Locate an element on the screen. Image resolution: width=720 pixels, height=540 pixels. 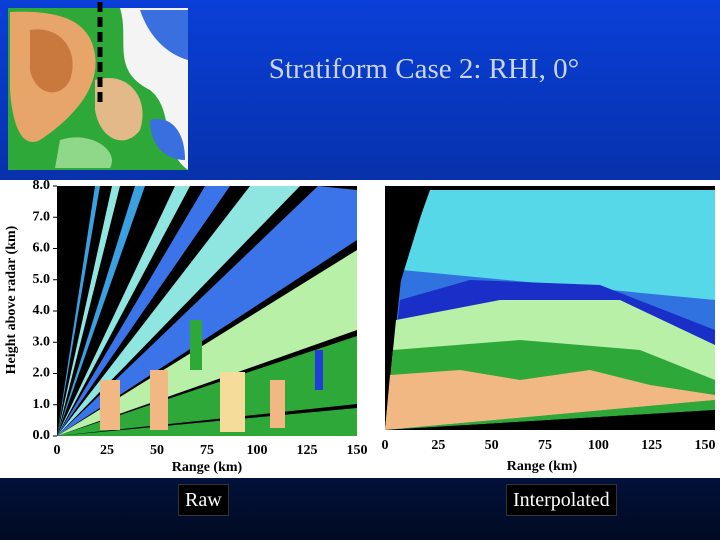
slide-title: Stratiform Case 2: RHI, 0° is located at coordinates (424, 69).